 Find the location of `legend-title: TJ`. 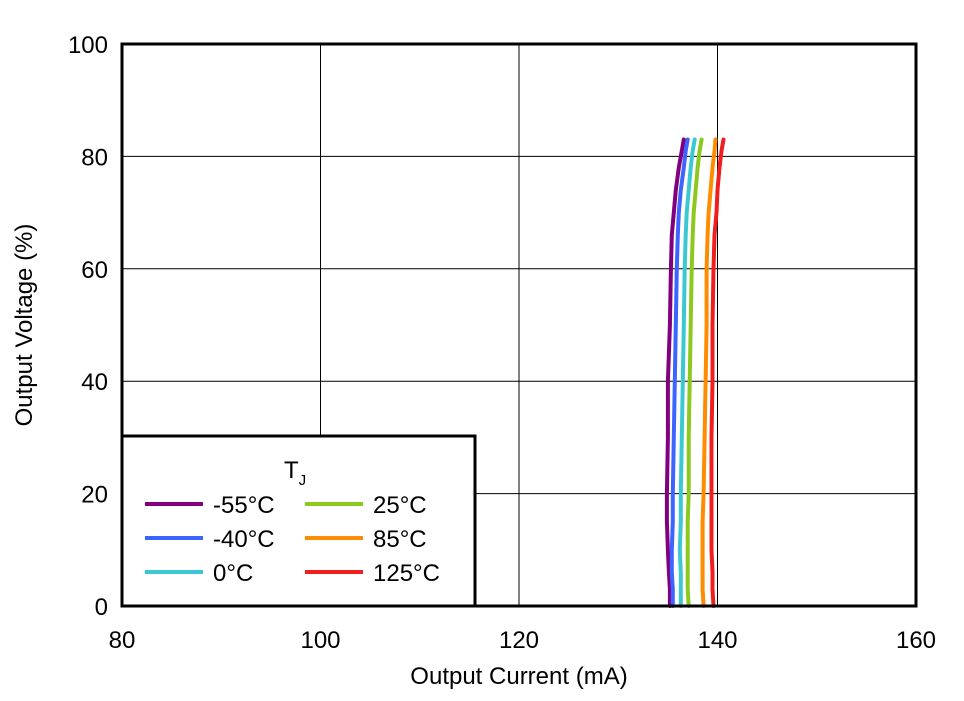

legend-title: TJ is located at coordinates (295, 473).